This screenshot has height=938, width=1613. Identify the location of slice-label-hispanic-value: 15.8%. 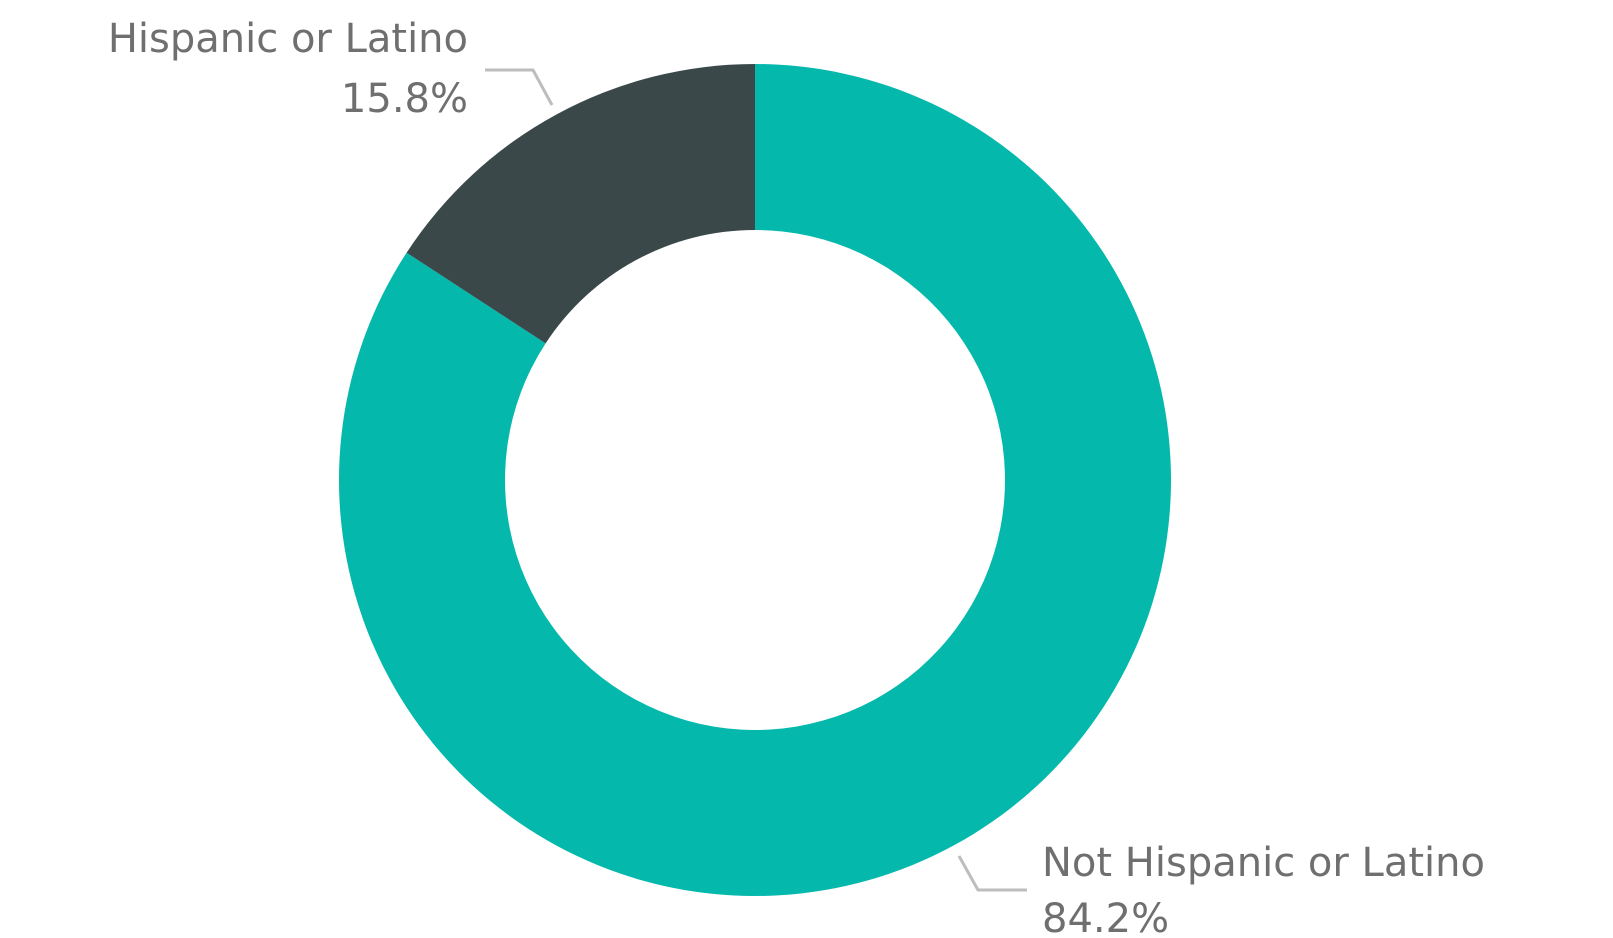
(404, 99).